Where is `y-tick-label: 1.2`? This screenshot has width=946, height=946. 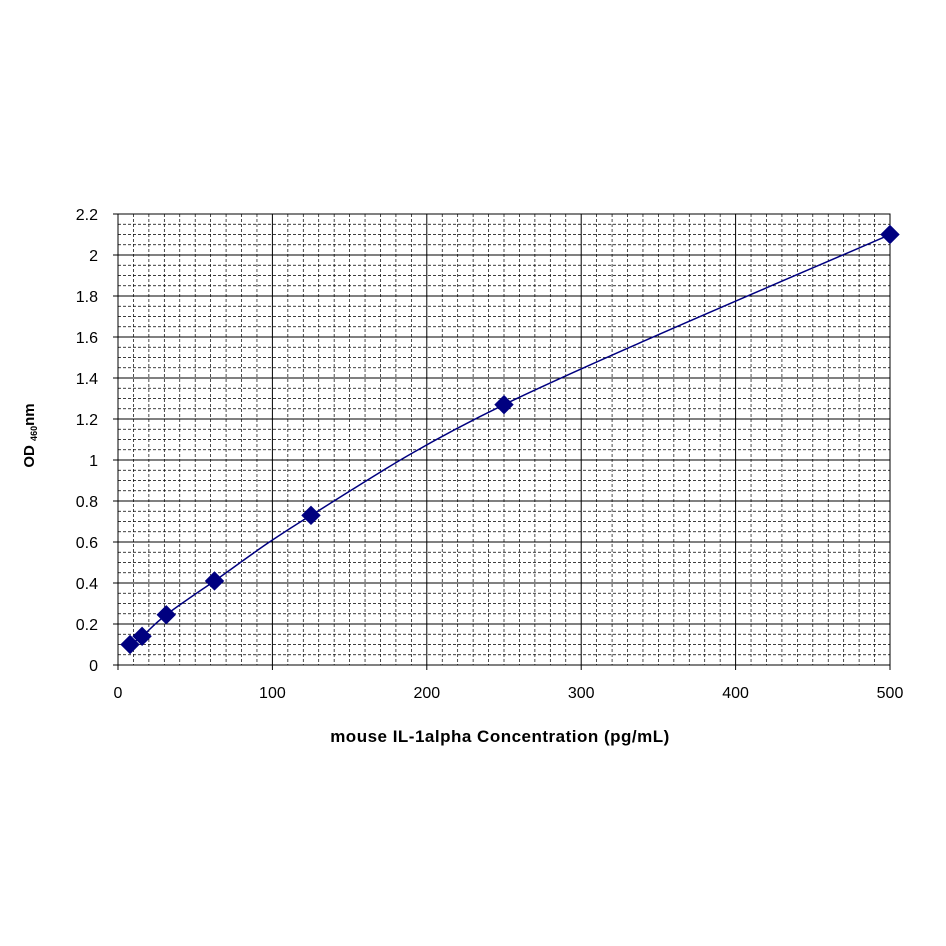 y-tick-label: 1.2 is located at coordinates (87, 420).